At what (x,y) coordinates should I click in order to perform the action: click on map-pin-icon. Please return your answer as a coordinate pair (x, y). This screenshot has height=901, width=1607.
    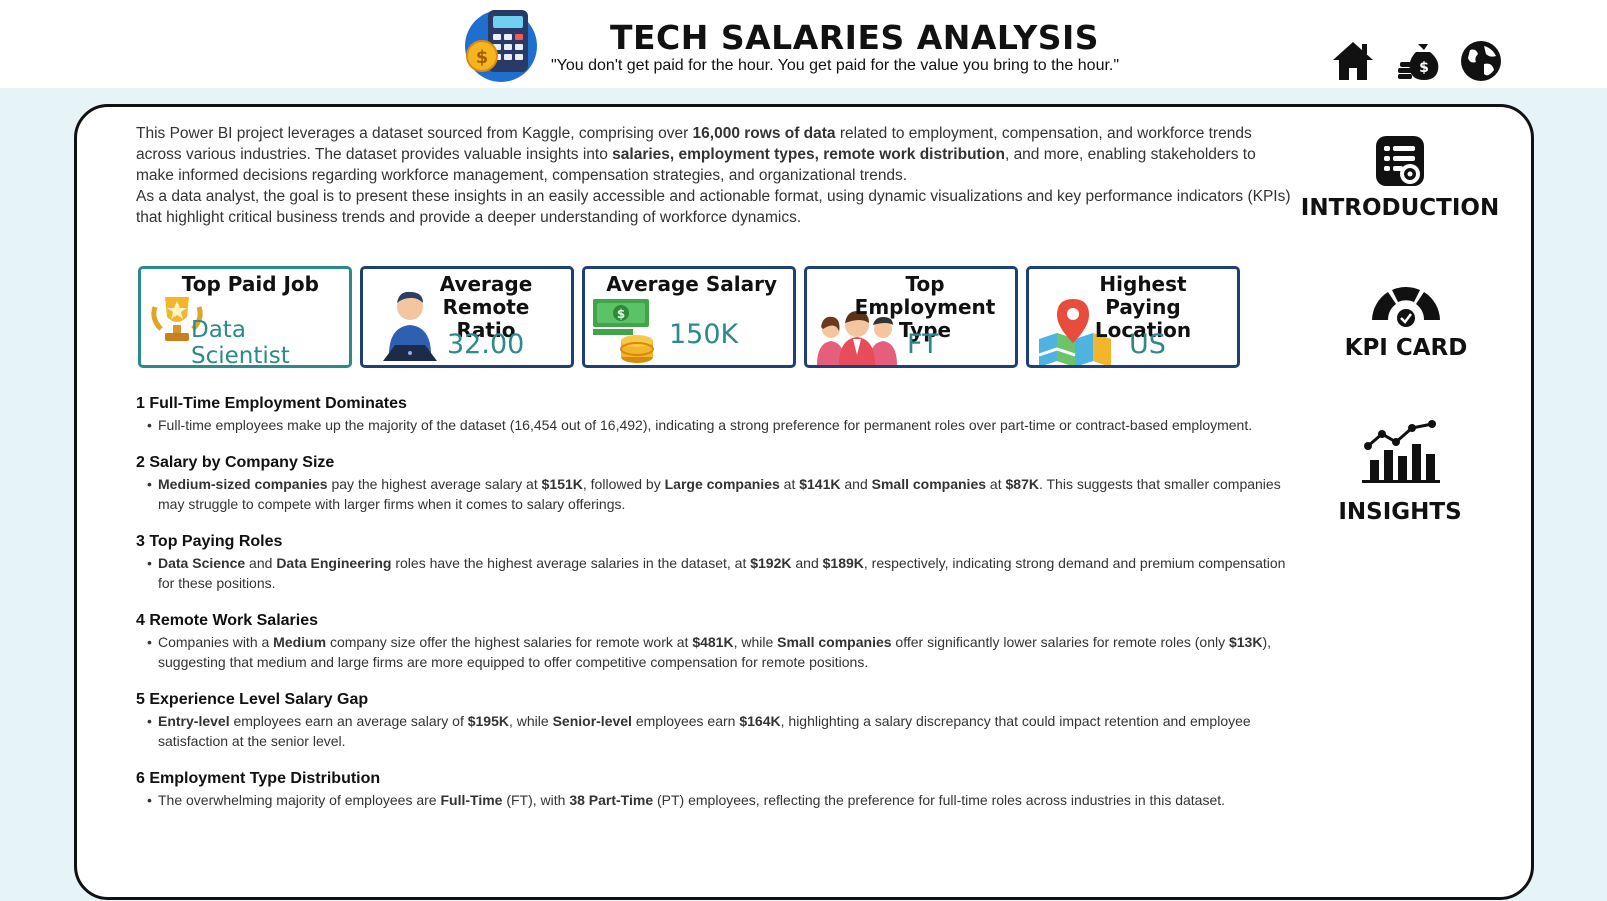
    Looking at the image, I should click on (1074, 332).